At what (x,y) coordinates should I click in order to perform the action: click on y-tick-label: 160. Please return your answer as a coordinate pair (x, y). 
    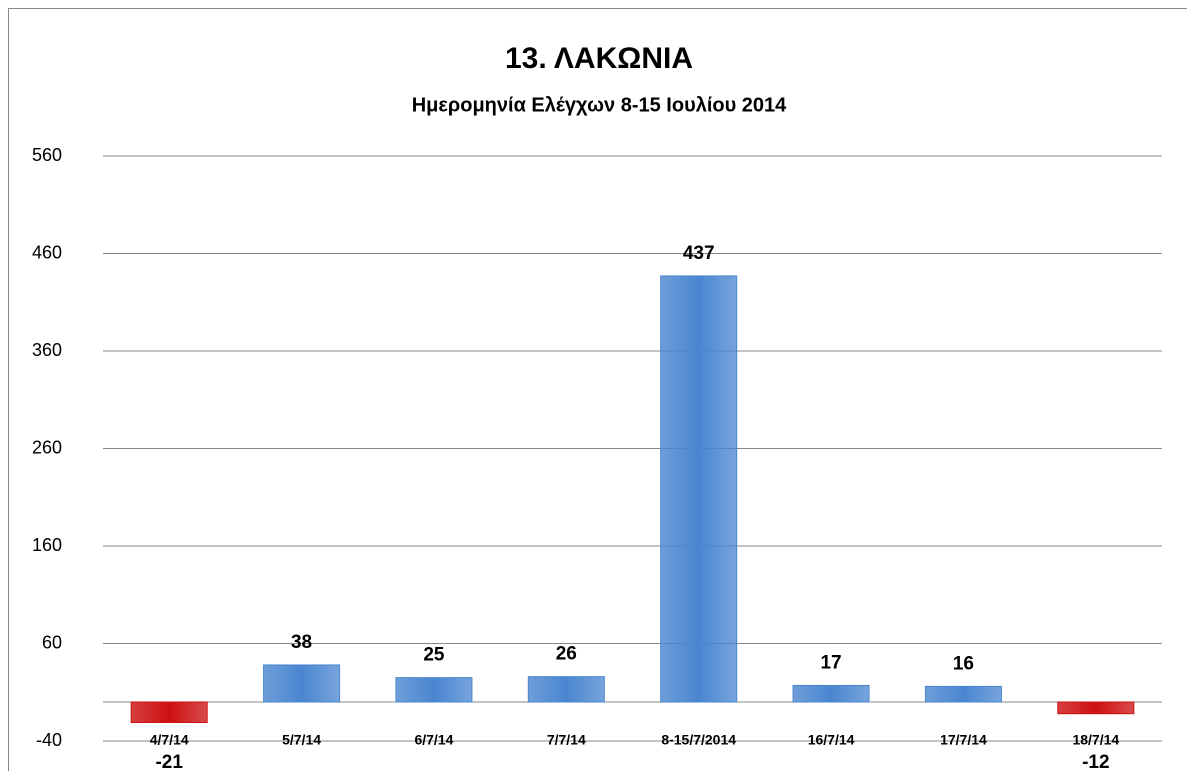
    Looking at the image, I should click on (47, 545).